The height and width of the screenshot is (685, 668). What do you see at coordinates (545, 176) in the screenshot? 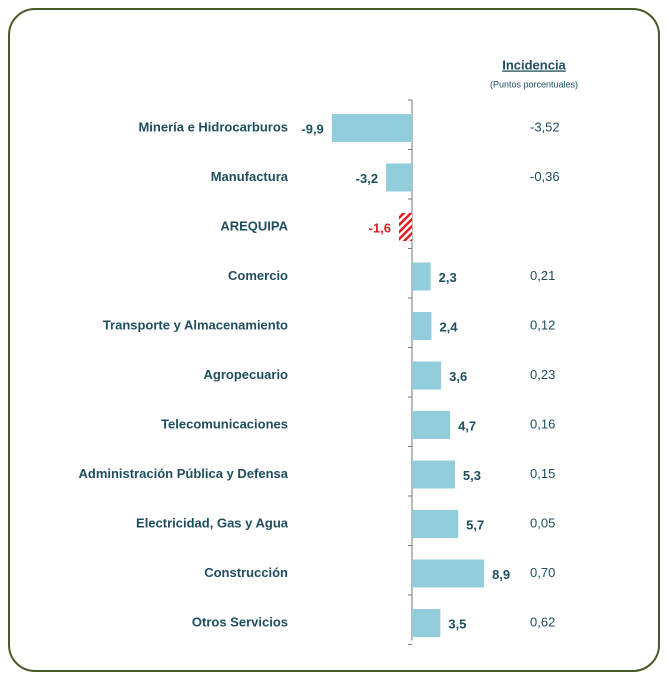
I see `incidence-value: -0,36` at bounding box center [545, 176].